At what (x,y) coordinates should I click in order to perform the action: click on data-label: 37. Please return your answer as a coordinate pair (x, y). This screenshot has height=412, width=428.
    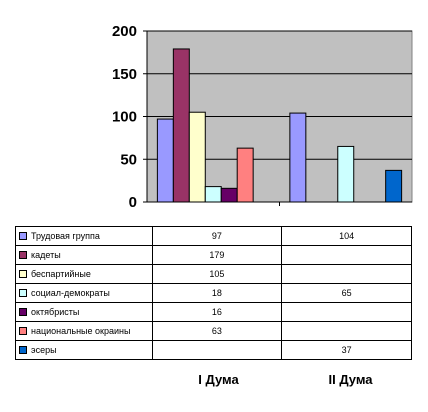
    Looking at the image, I should click on (346, 350).